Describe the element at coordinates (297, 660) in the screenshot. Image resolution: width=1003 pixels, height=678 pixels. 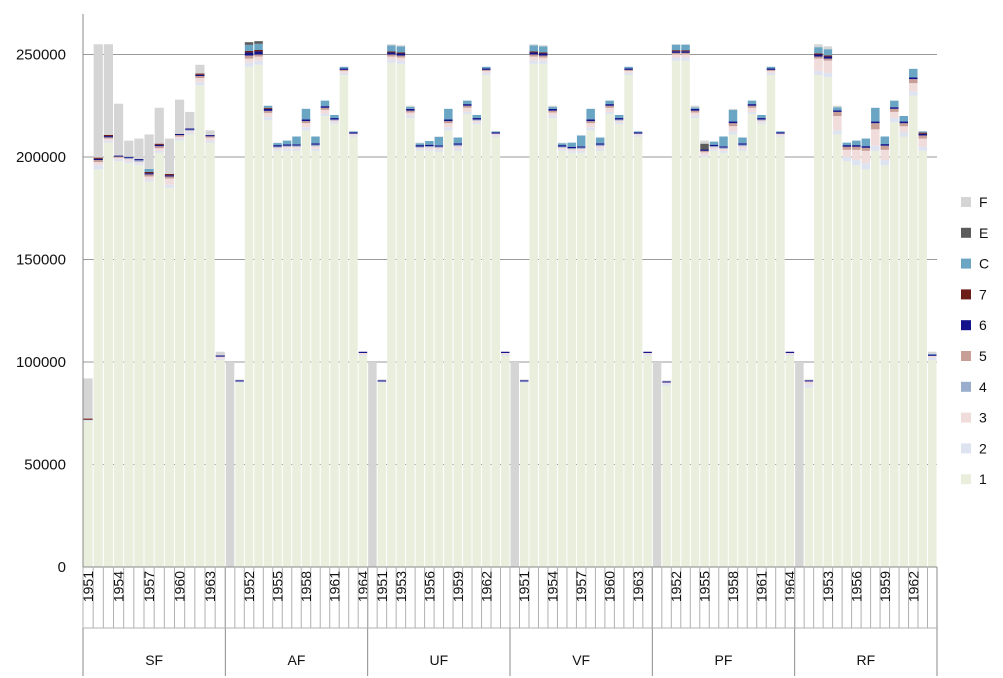
I see `group-label: AF` at that location.